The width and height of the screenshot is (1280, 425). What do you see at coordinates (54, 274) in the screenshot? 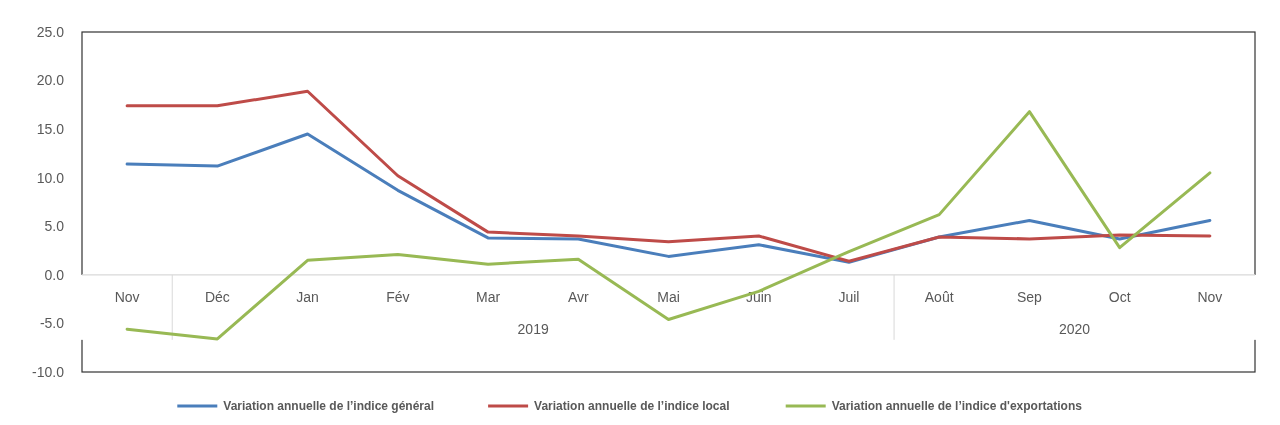
I see `y-tick-label: 0.0` at bounding box center [54, 274].